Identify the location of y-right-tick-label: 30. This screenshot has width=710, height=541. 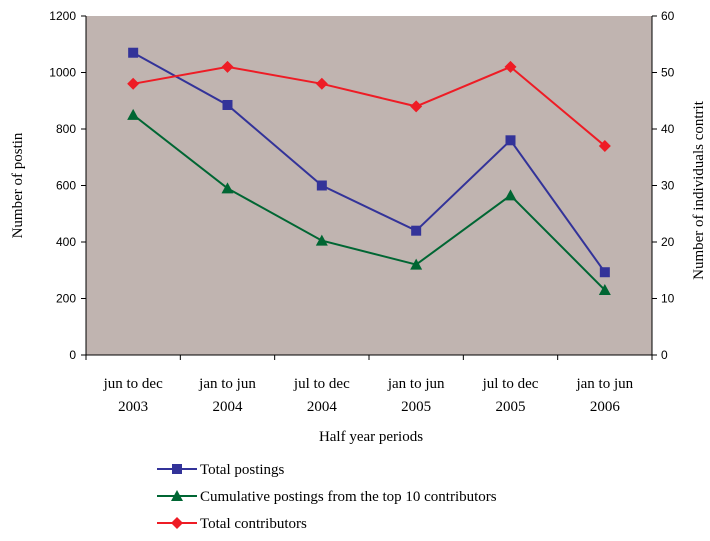
(668, 186).